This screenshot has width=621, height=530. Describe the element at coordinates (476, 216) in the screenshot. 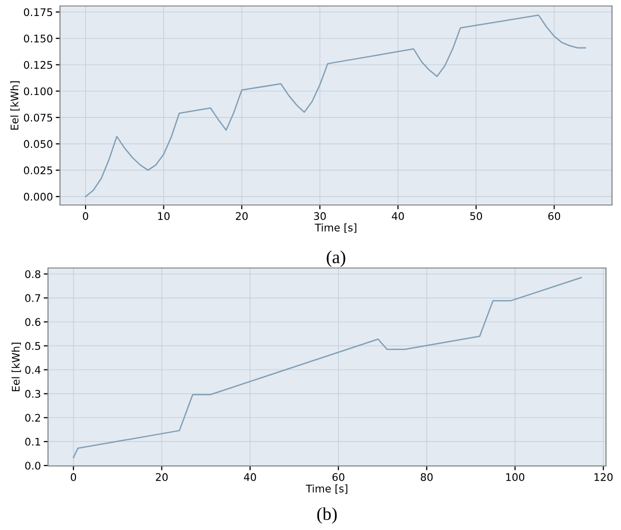

I see `x-tick-label: 50` at that location.